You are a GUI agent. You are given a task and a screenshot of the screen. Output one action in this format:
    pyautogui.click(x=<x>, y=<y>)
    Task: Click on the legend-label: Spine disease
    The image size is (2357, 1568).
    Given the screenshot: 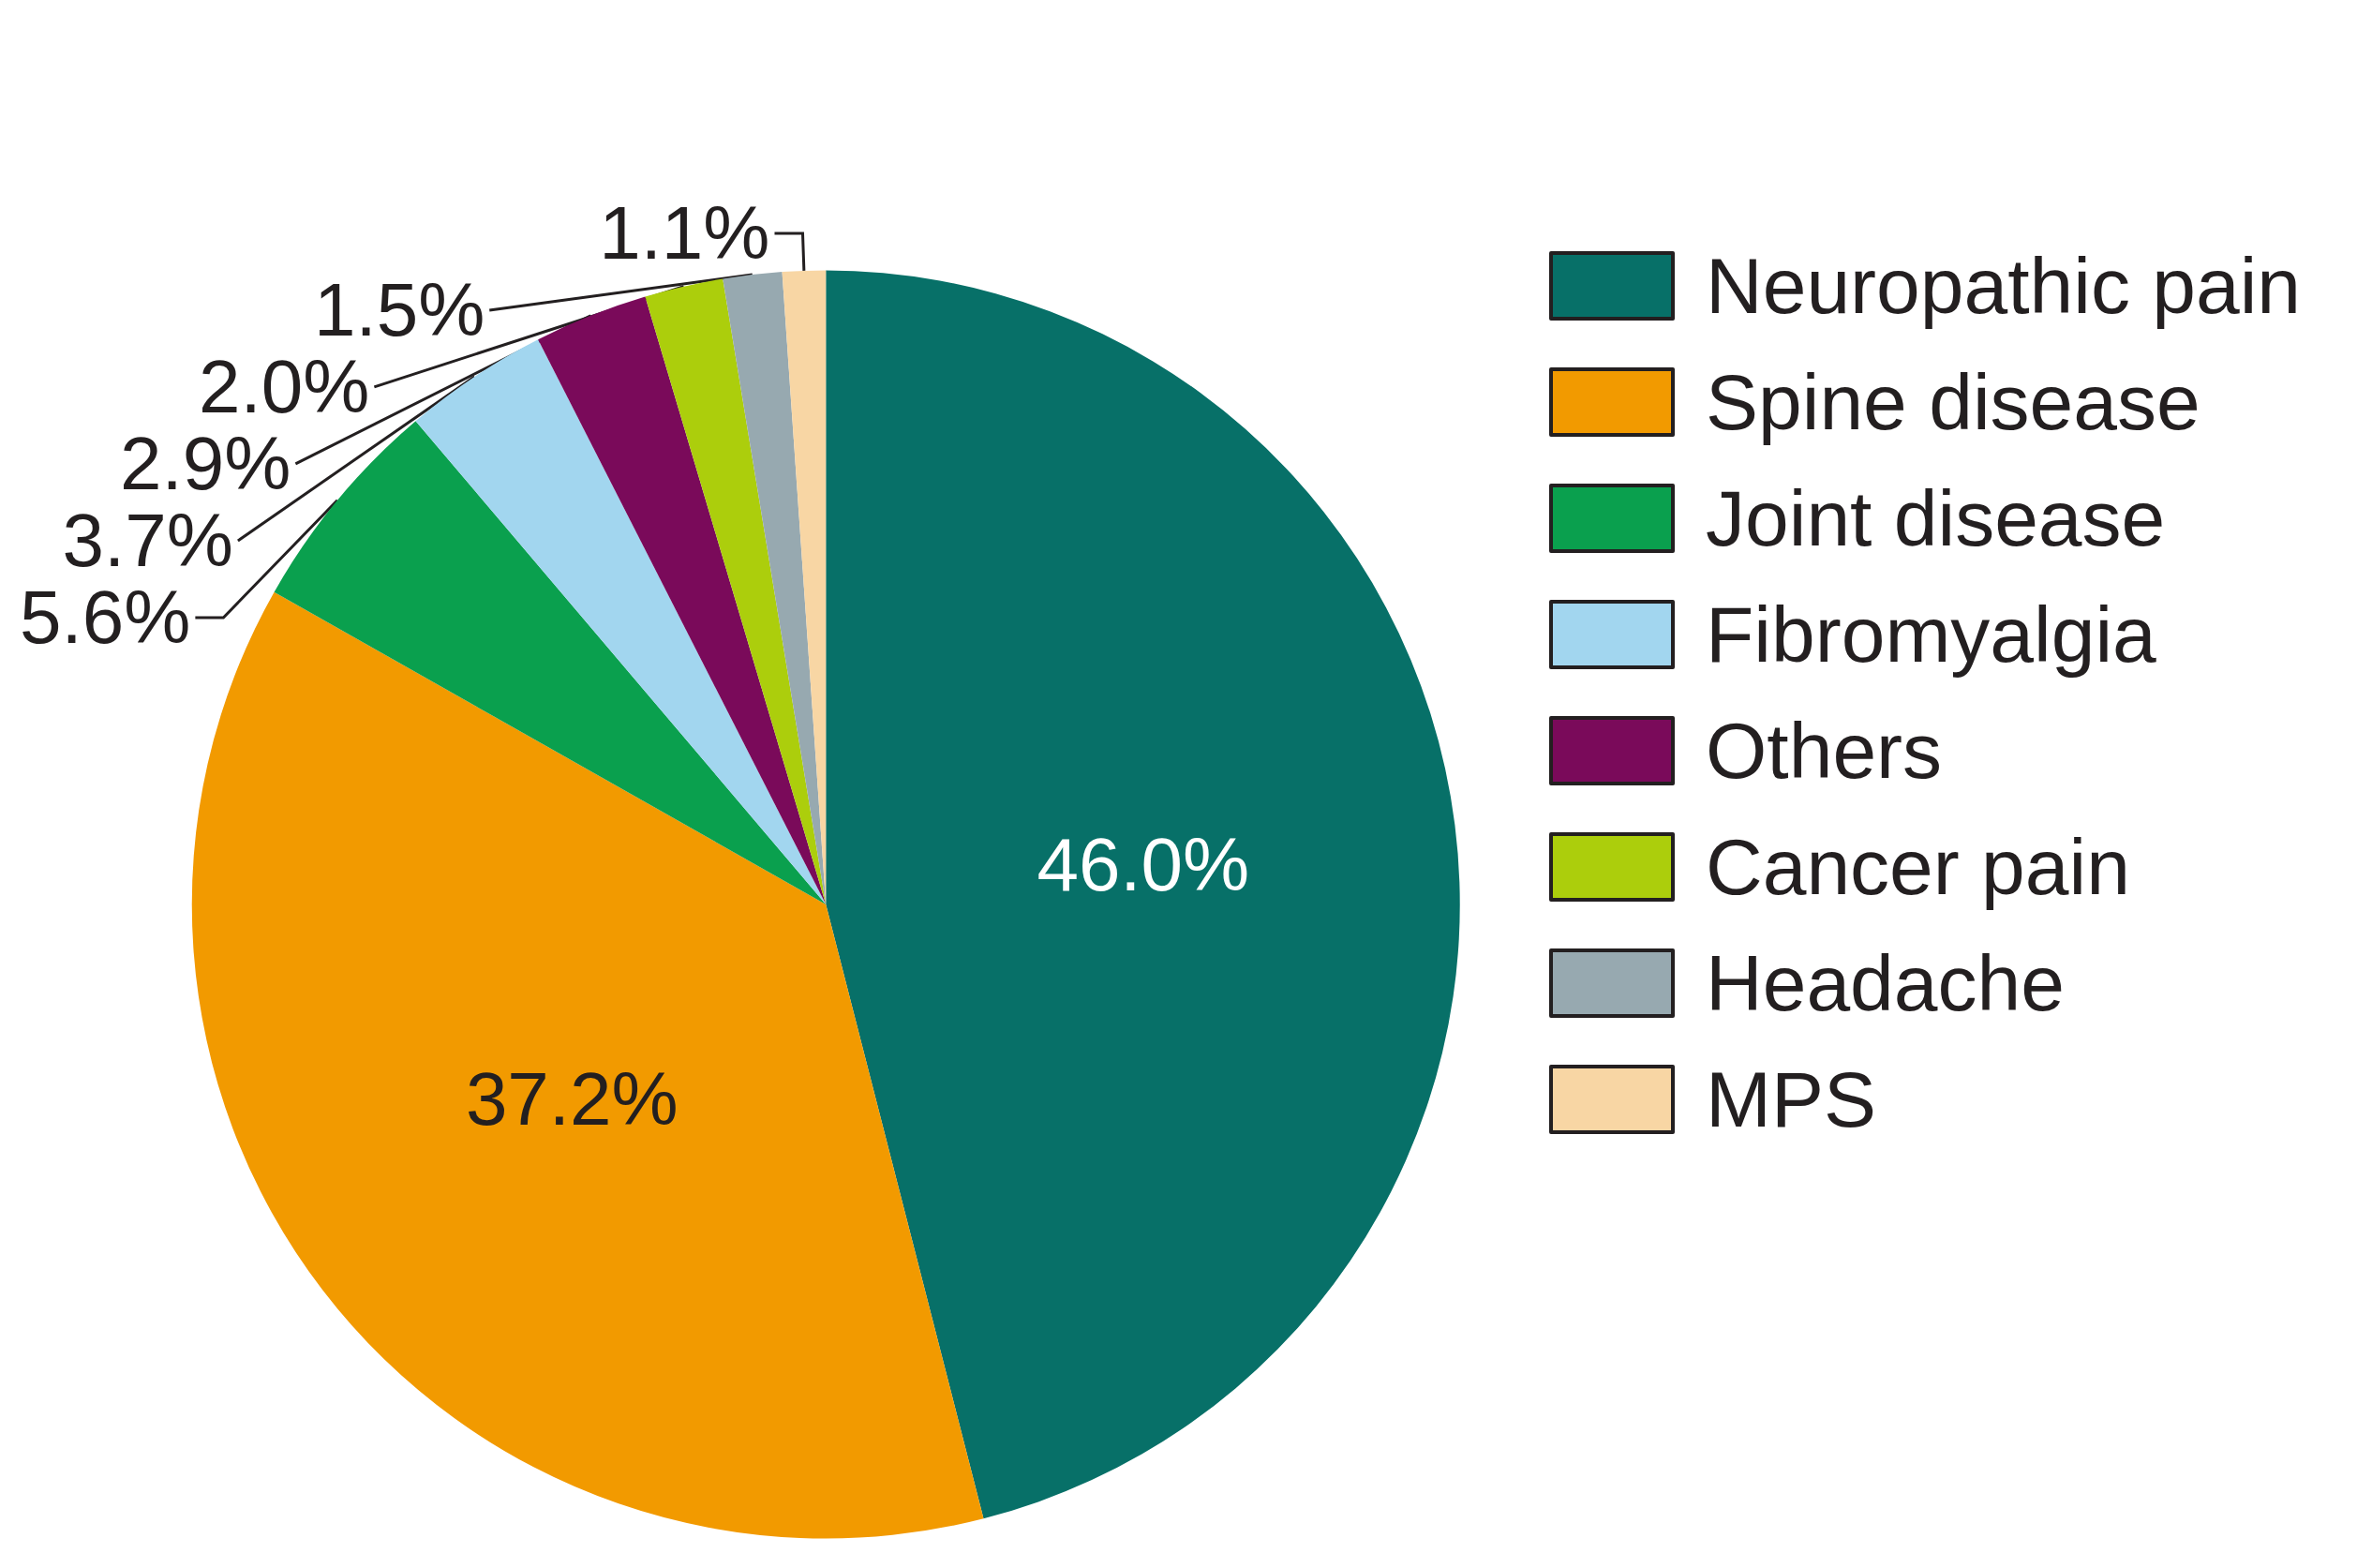 What is the action you would take?
    pyautogui.click(x=1953, y=402)
    